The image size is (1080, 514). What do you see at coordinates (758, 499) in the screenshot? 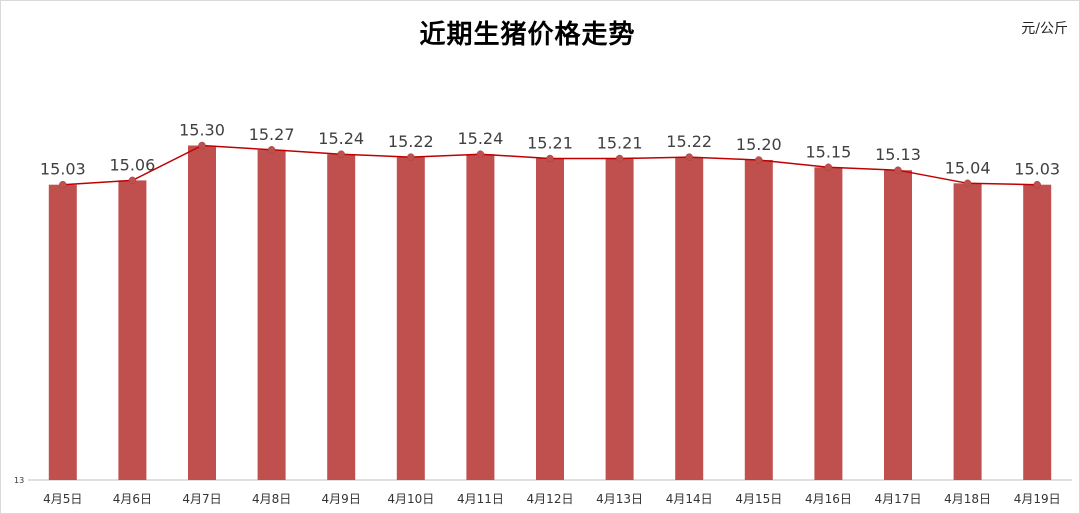
I see `x-tick-label: 4月15日` at bounding box center [758, 499].